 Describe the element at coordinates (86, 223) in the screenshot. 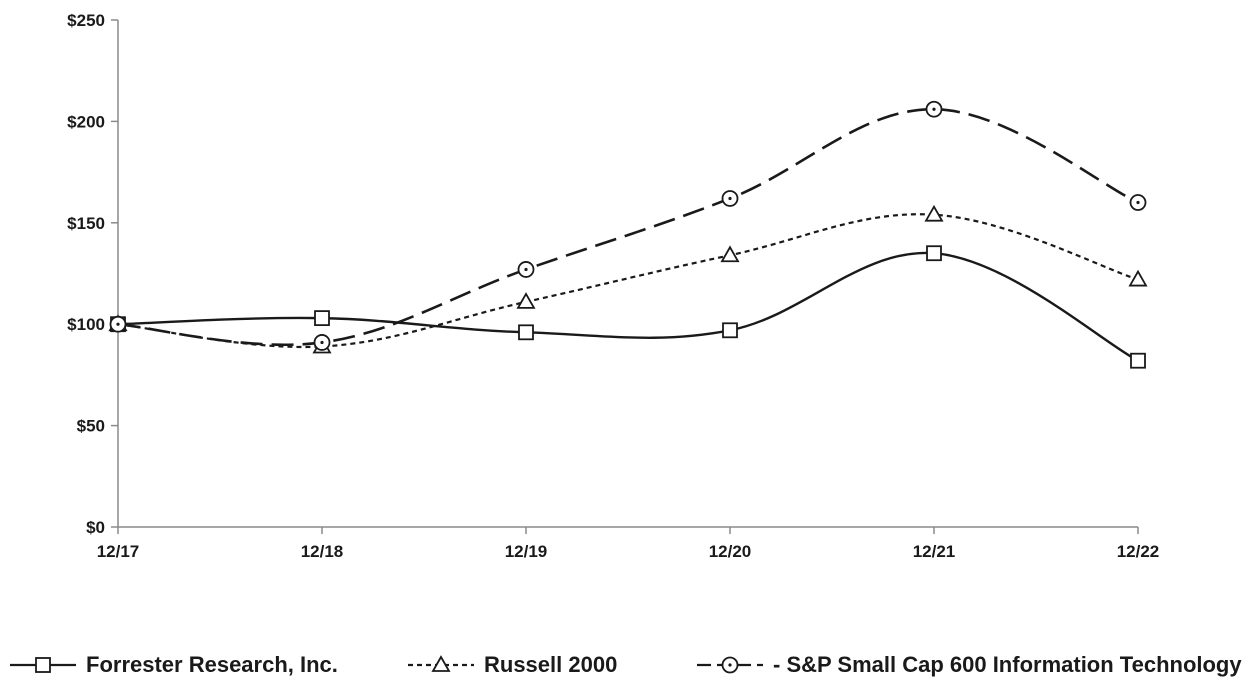

I see `y-tick-label: $150` at that location.